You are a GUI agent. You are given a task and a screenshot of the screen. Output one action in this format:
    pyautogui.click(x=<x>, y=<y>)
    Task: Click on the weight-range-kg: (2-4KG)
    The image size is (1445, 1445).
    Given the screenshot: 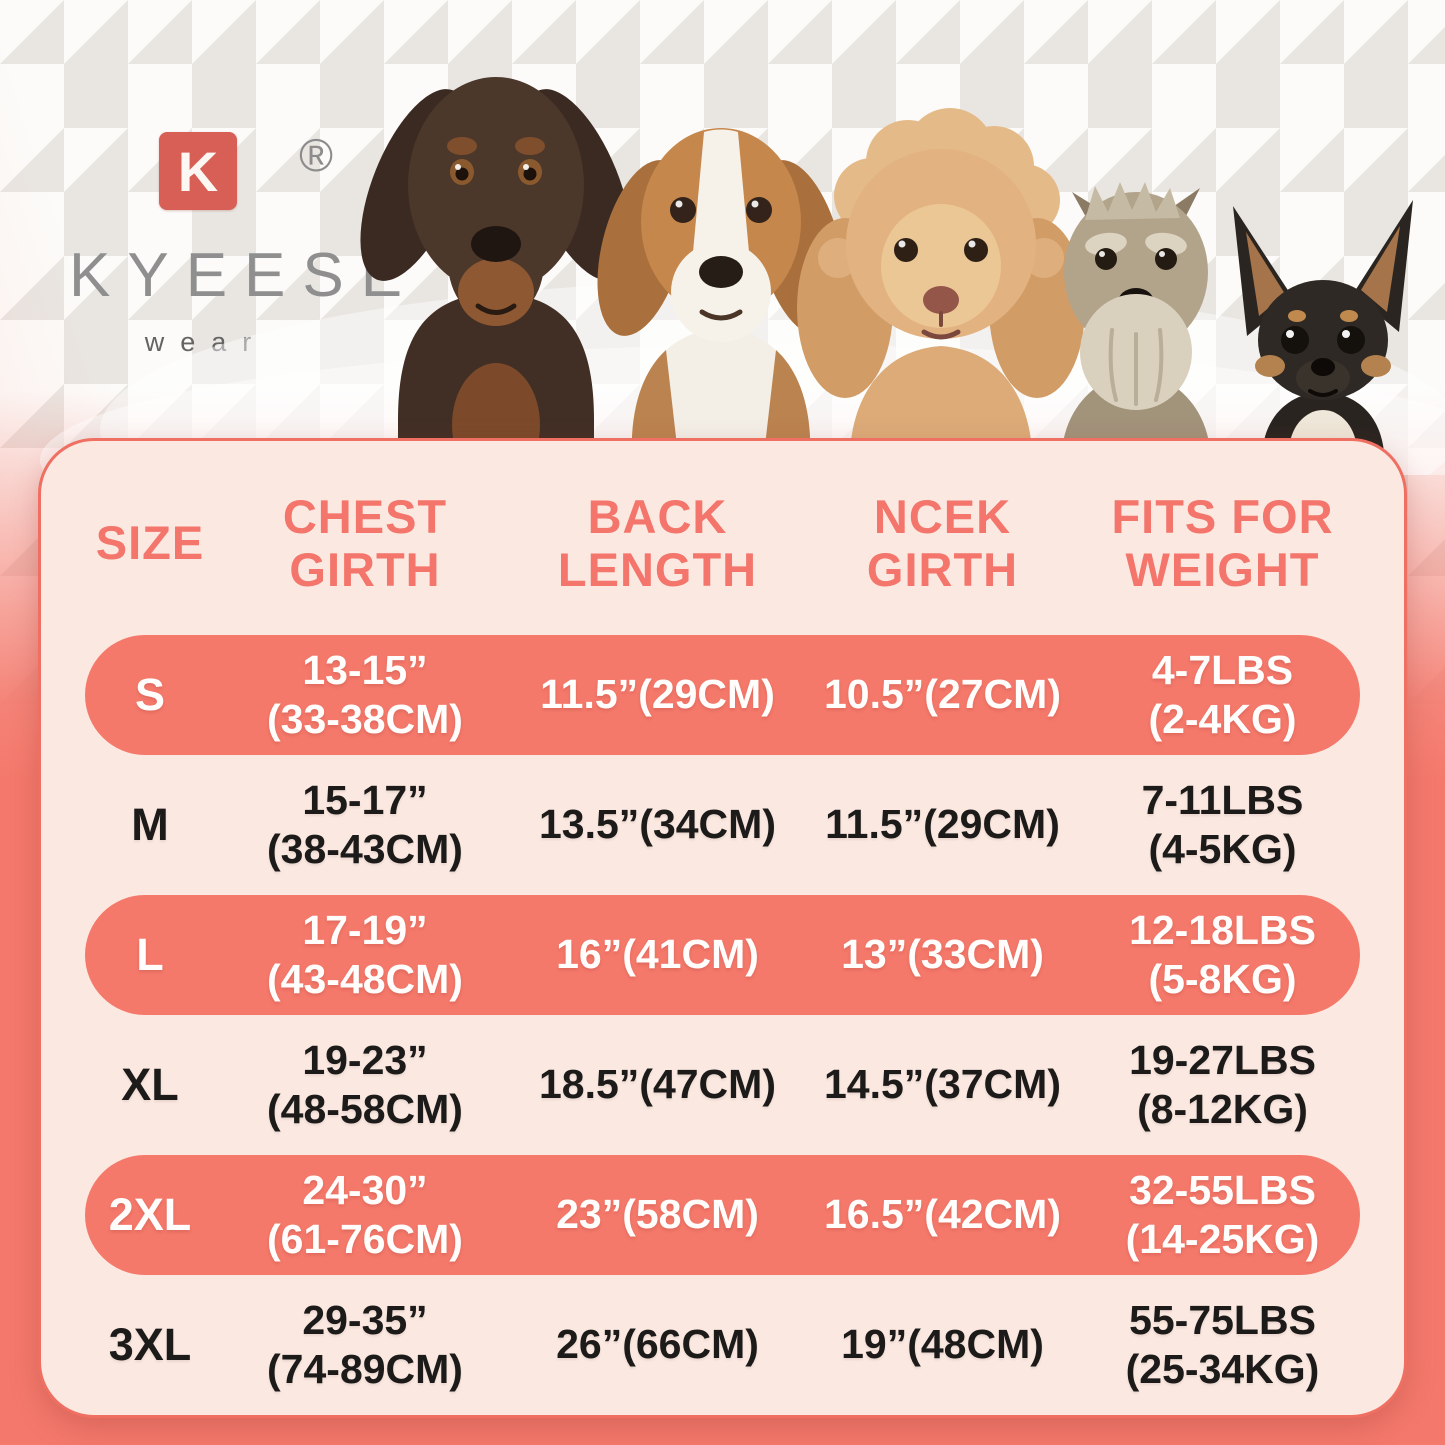 What is the action you would take?
    pyautogui.click(x=1222, y=719)
    